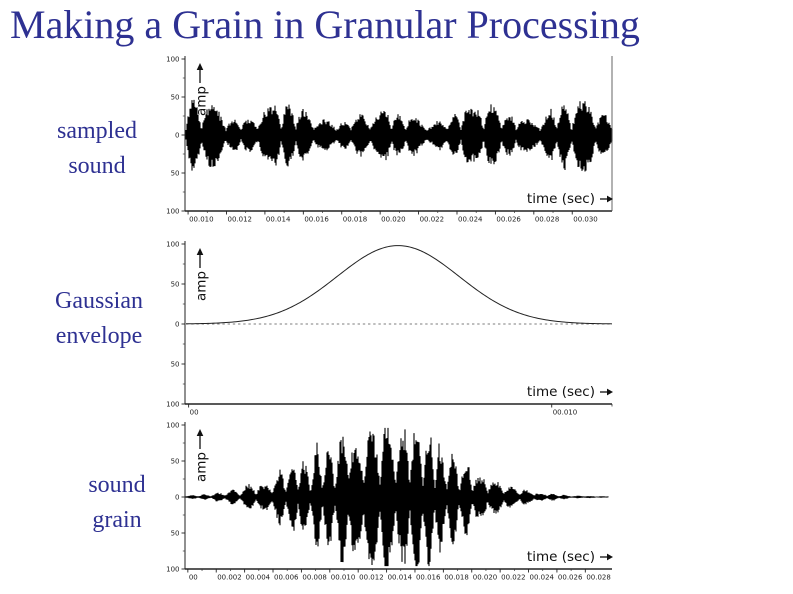  I want to click on label-sound-grain: sound grain, so click(117, 503).